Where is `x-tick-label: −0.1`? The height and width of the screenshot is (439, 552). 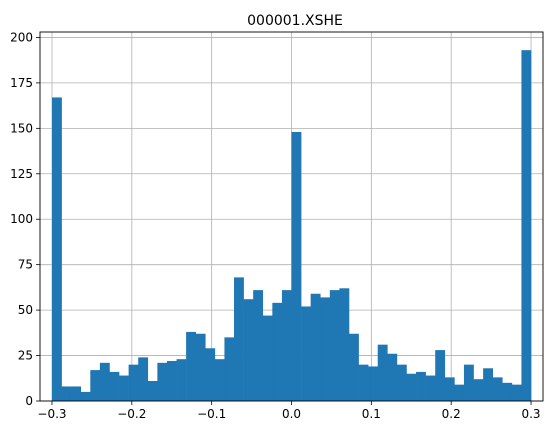
x-tick-label: −0.1 is located at coordinates (211, 414).